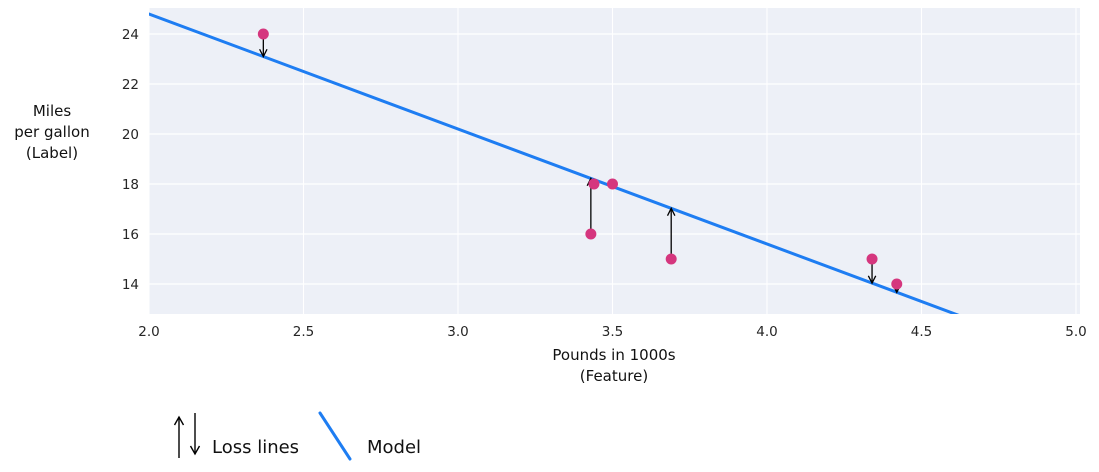  What do you see at coordinates (262, 436) in the screenshot?
I see `legend` at bounding box center [262, 436].